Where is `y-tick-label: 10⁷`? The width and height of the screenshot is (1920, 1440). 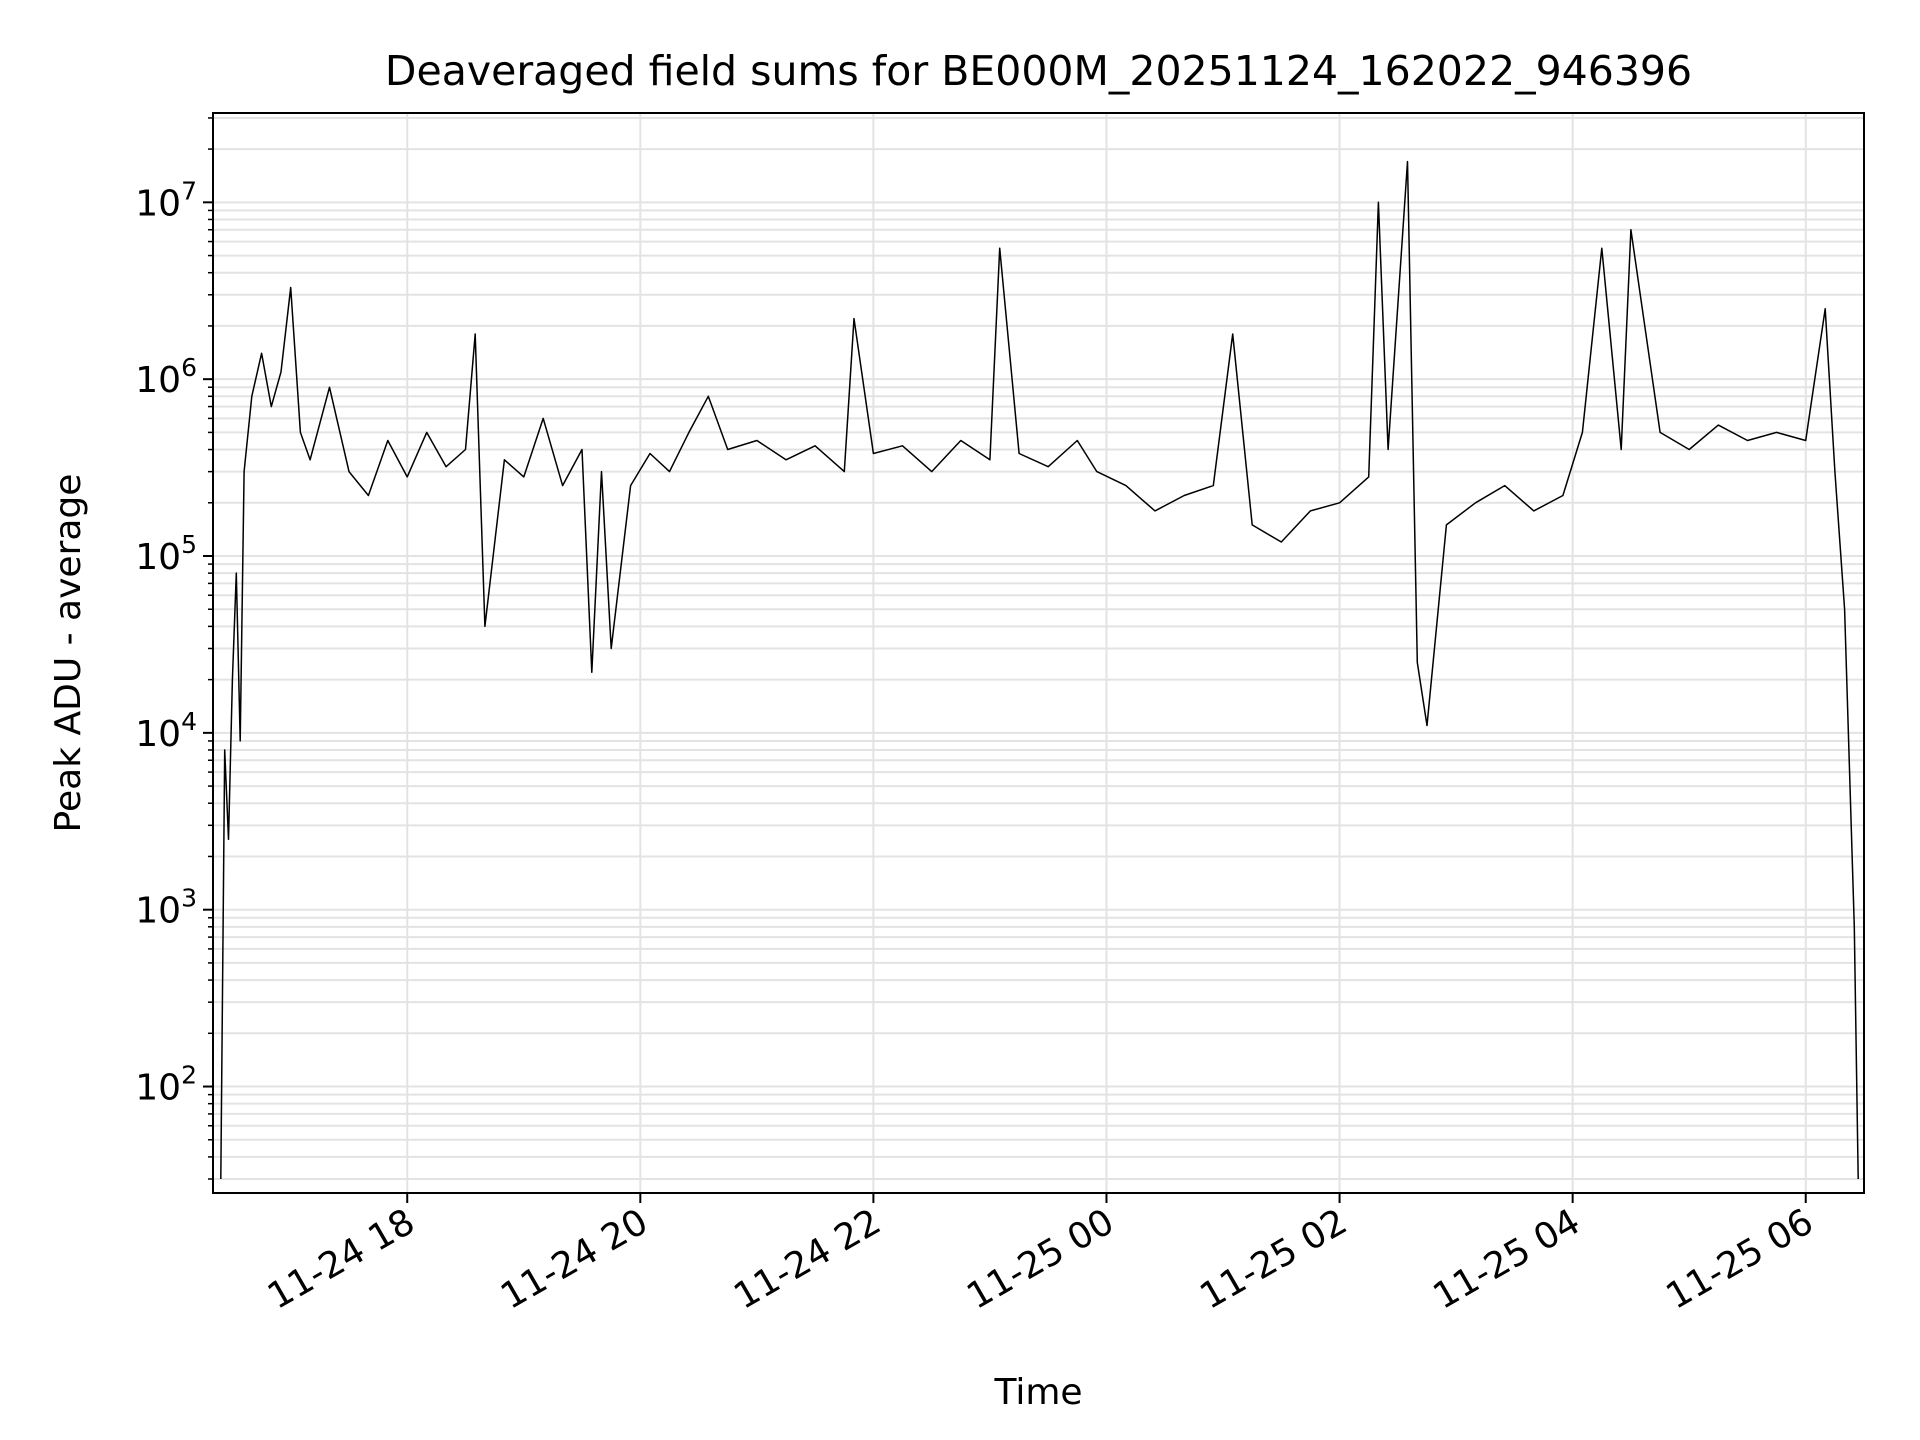 y-tick-label: 10⁷ is located at coordinates (166, 200).